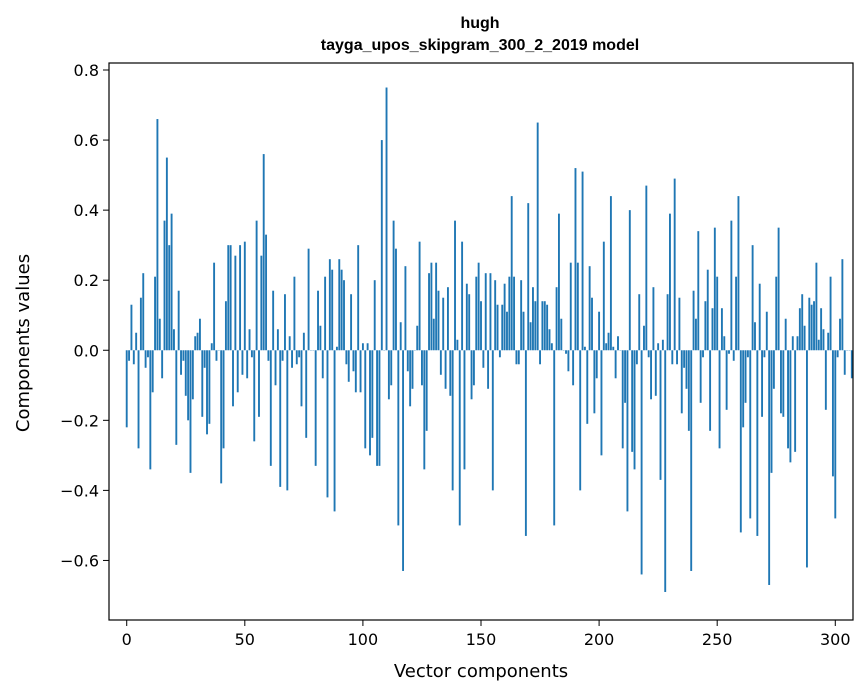 This screenshot has width=867, height=696. I want to click on y-axis-label: Components values, so click(23, 343).